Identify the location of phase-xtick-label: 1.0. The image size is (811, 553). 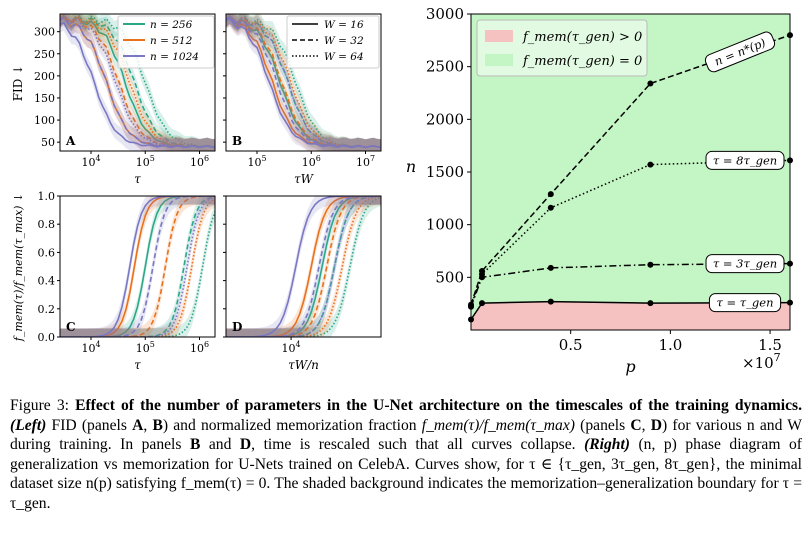
(670, 345).